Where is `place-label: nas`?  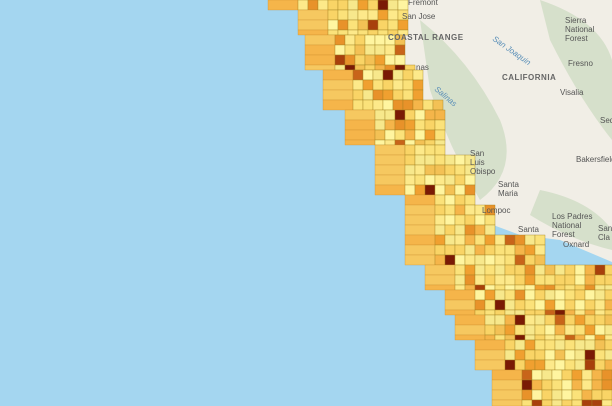 place-label: nas is located at coordinates (422, 67).